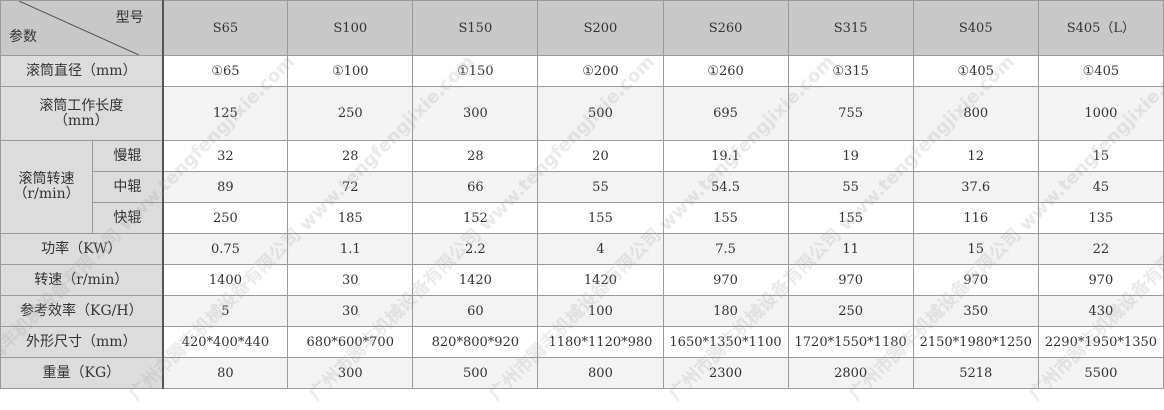  I want to click on model-header: S150, so click(475, 28).